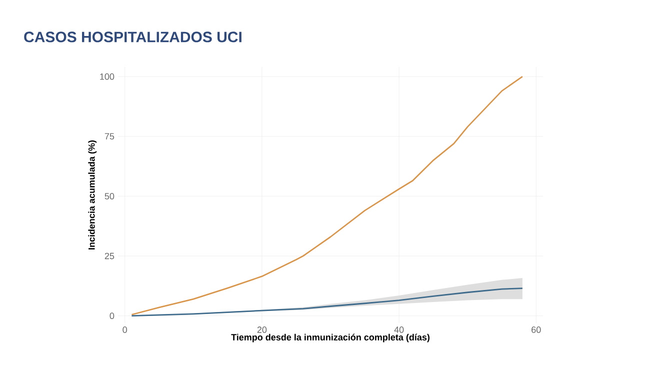 This screenshot has height=373, width=645. Describe the element at coordinates (109, 196) in the screenshot. I see `y-tick-label: 50` at that location.